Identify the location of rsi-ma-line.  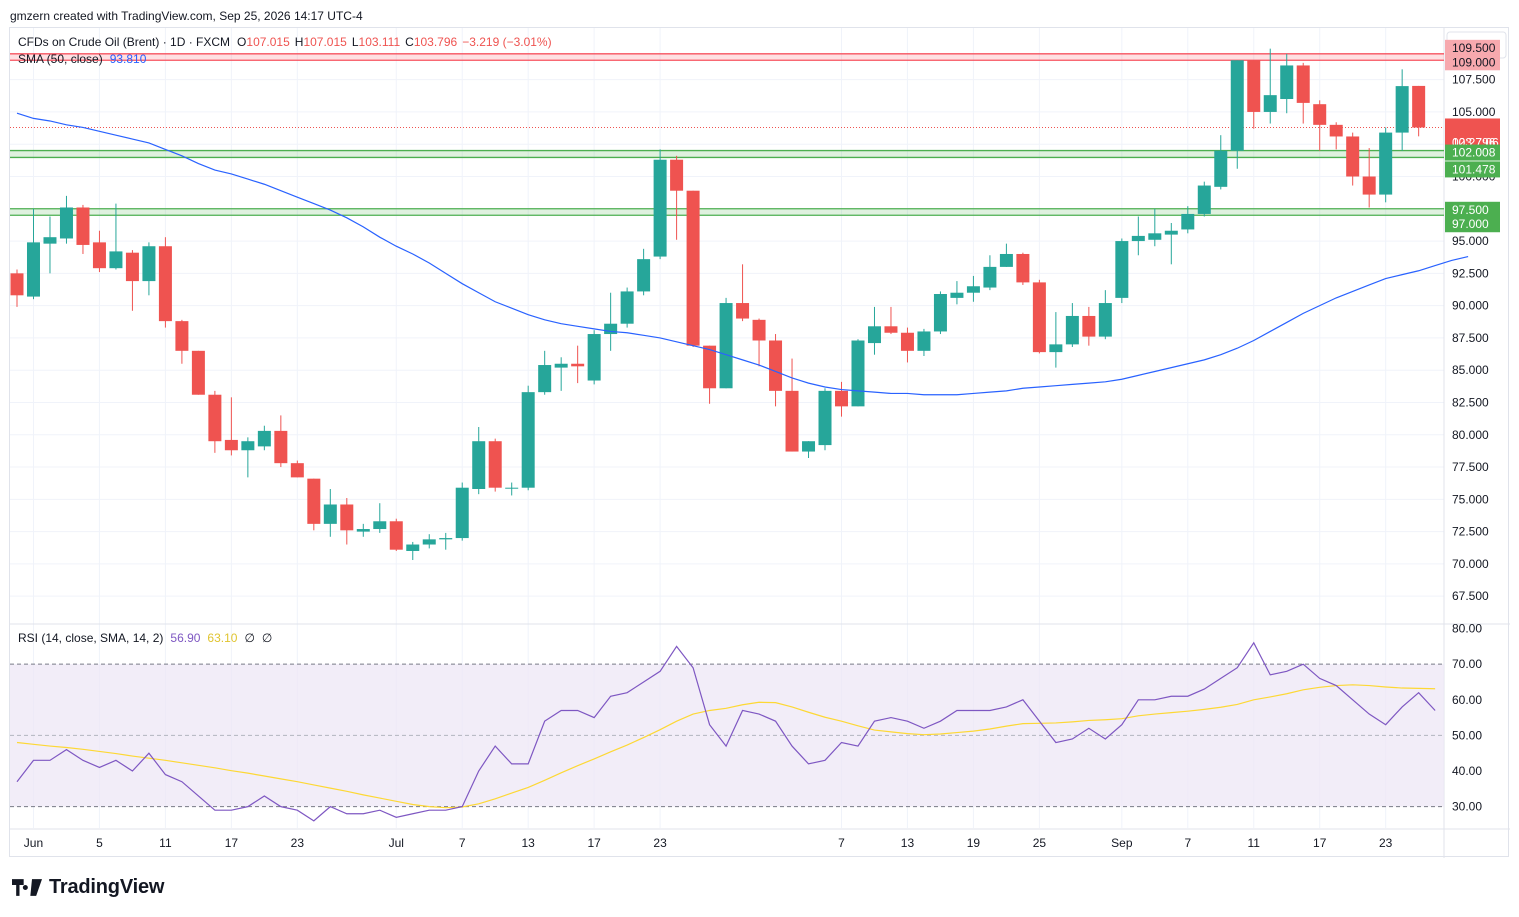
(726, 746).